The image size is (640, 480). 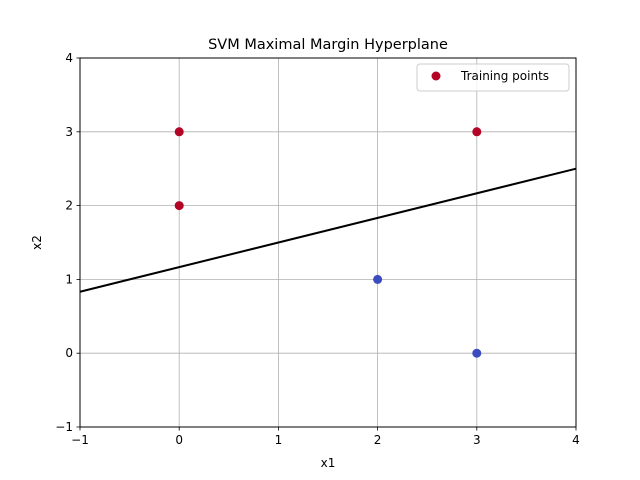 What do you see at coordinates (328, 45) in the screenshot?
I see `chart-title: SVM Maximal Margin Hyperplane` at bounding box center [328, 45].